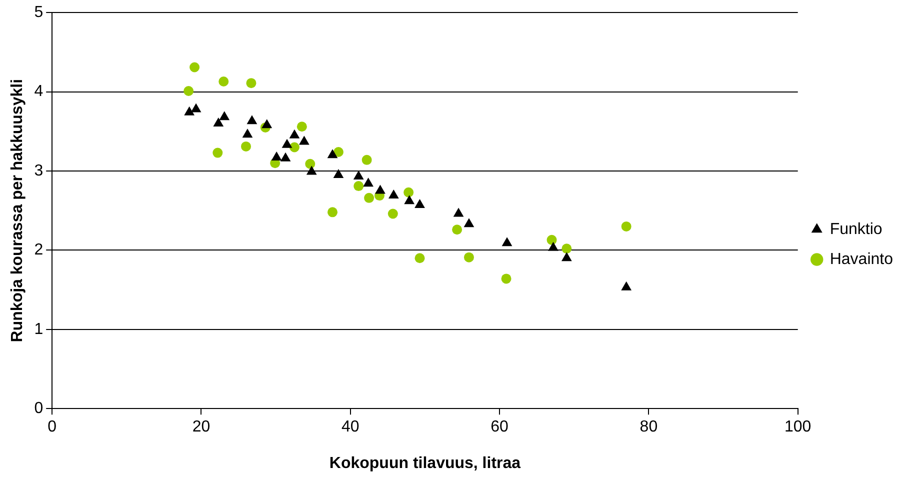 The image size is (913, 481). What do you see at coordinates (862, 259) in the screenshot?
I see `legend-label: Havainto` at bounding box center [862, 259].